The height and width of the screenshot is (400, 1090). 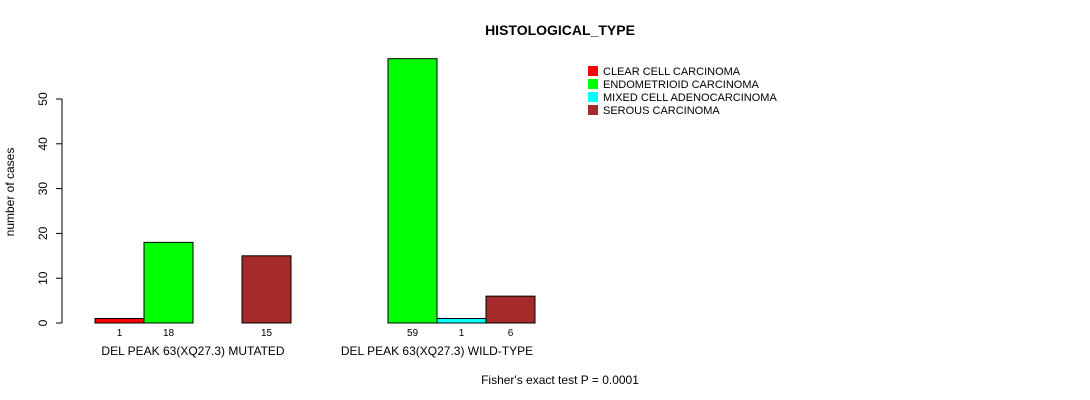 I want to click on y-axis-label: number of cases, so click(x=10, y=192).